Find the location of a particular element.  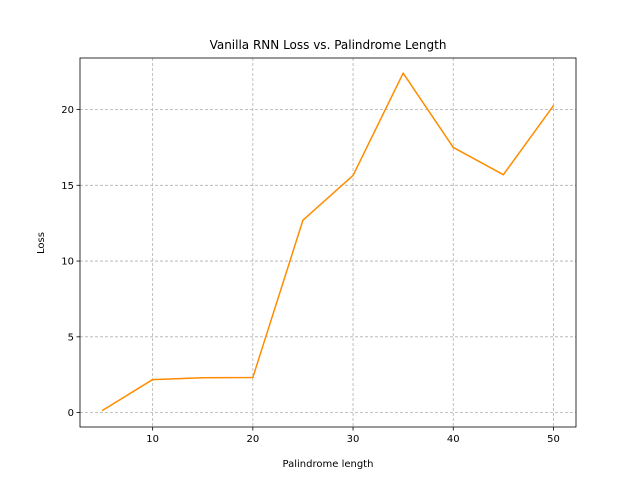

y-tick-label: 5 is located at coordinates (71, 337).